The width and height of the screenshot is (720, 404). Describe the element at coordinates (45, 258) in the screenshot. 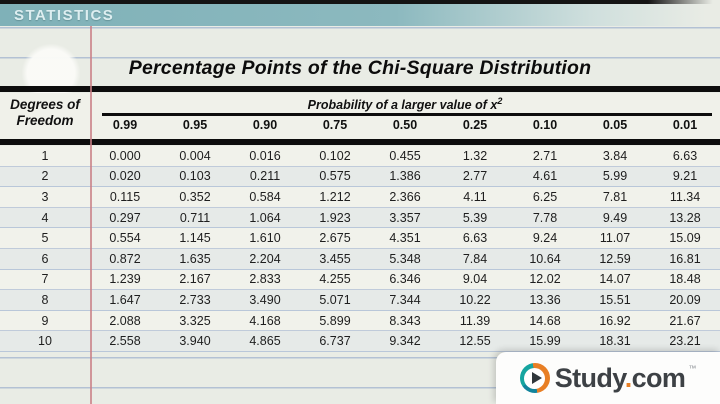

I see `df-cell: 6` at that location.